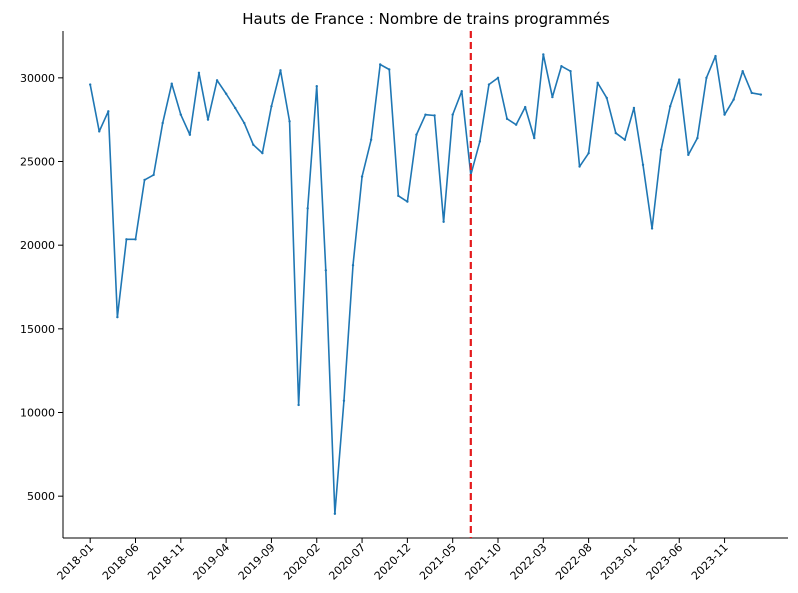 Image resolution: width=798 pixels, height=593 pixels. I want to click on y-tick-label: 5000, so click(41, 496).